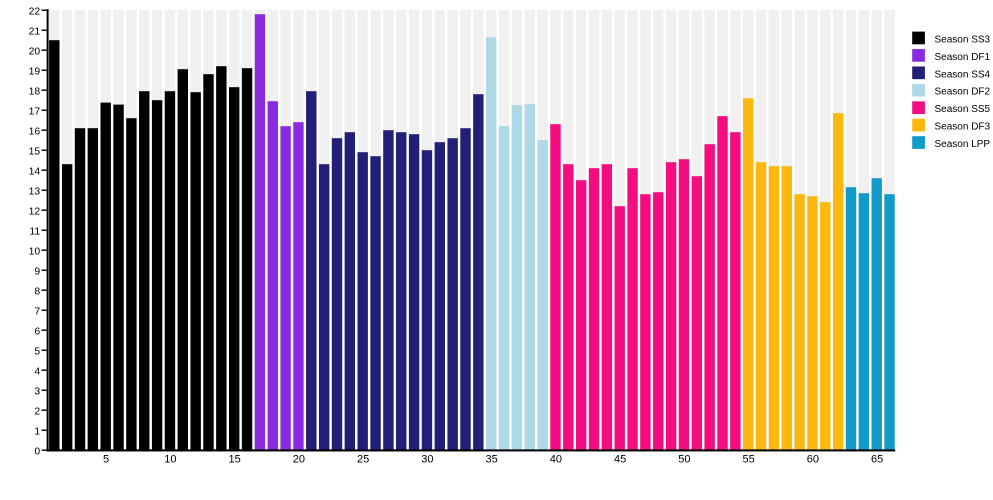 The height and width of the screenshot is (500, 993). What do you see at coordinates (35, 71) in the screenshot?
I see `svg-text: 19` at bounding box center [35, 71].